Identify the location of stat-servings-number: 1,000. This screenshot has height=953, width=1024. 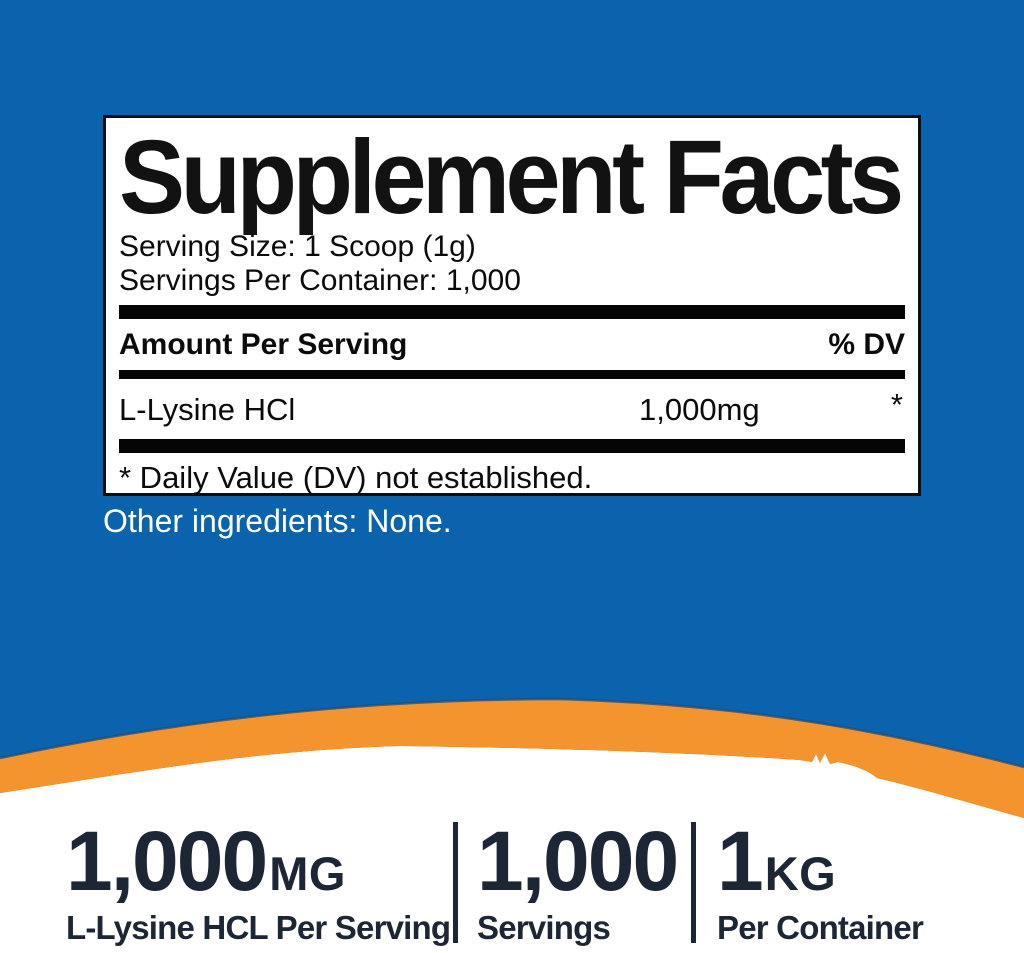
(578, 861).